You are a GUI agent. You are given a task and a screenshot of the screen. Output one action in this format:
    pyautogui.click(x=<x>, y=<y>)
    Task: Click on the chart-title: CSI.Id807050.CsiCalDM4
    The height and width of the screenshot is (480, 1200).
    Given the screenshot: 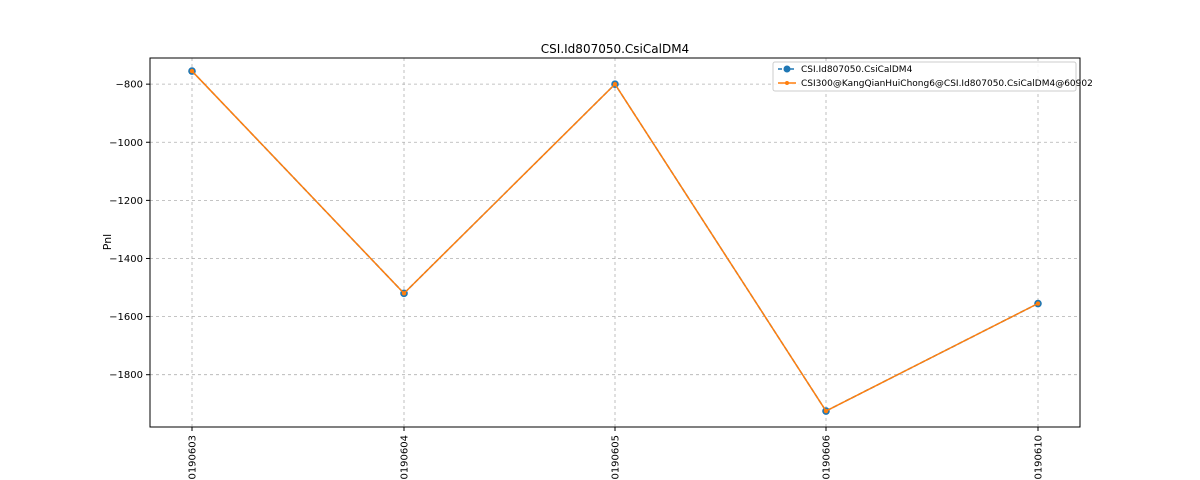 What is the action you would take?
    pyautogui.click(x=615, y=49)
    